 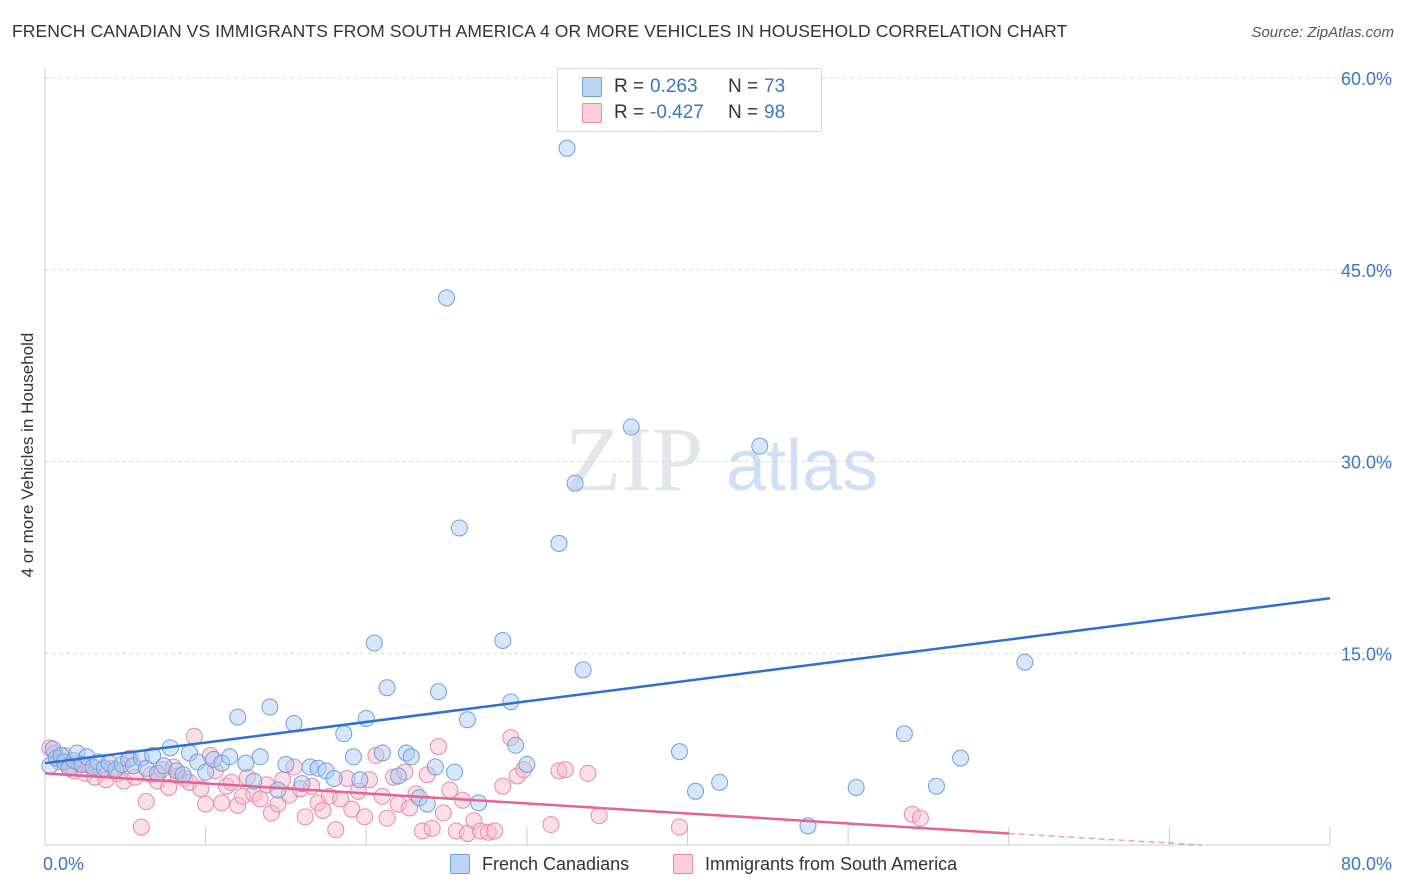 I want to click on y-tick-label: 60.0%, so click(x=1366, y=79).